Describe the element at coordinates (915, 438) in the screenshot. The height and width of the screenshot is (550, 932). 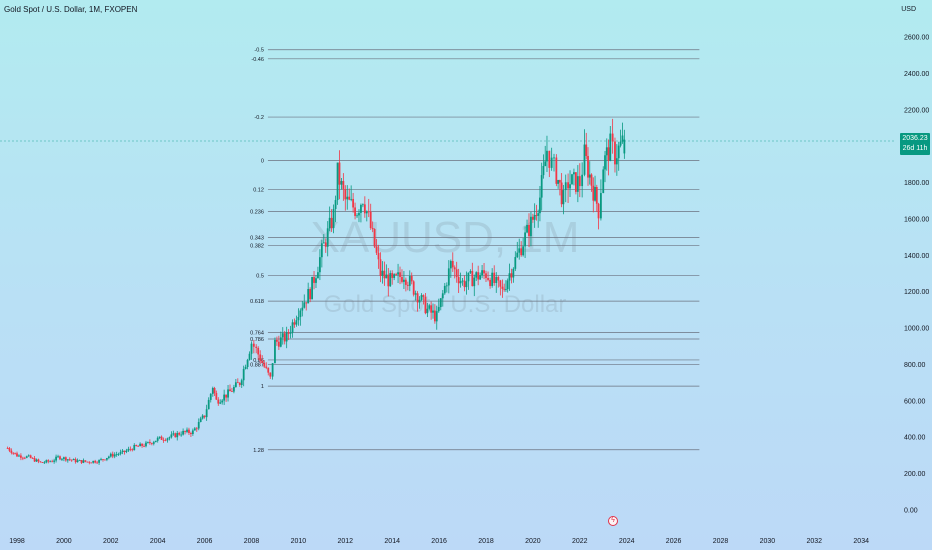
I see `price-tick-label: 400.00` at that location.